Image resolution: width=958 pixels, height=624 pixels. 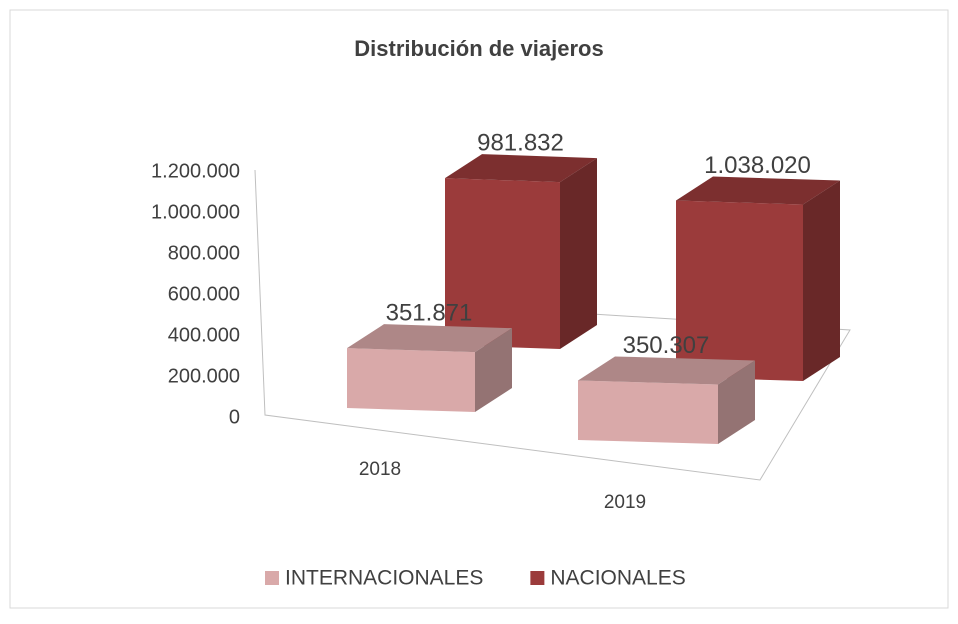 What do you see at coordinates (234, 417) in the screenshot?
I see `y-tick-label: 0` at bounding box center [234, 417].